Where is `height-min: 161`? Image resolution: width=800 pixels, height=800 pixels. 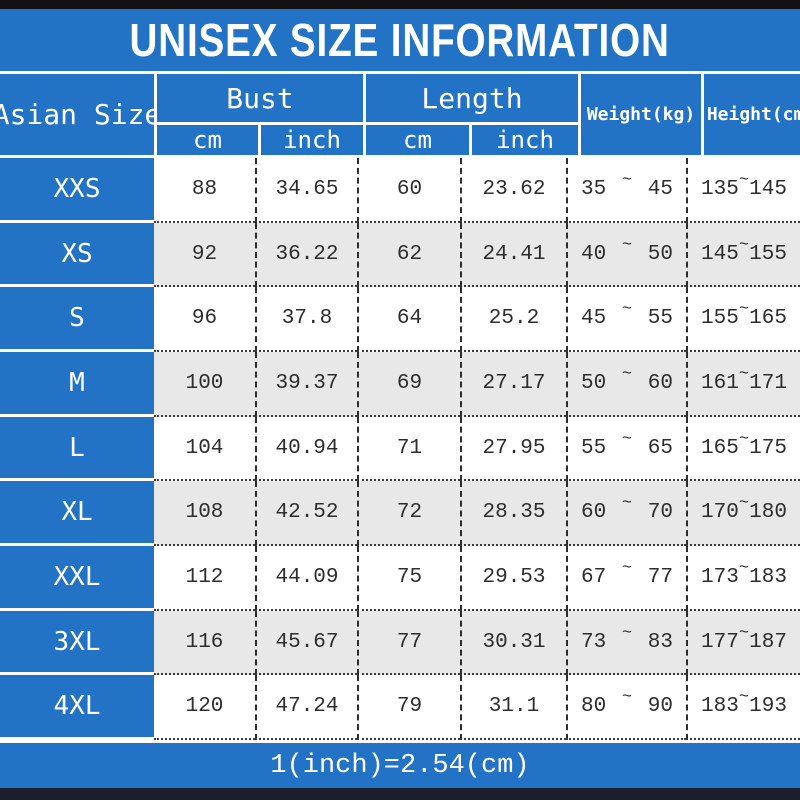
height-min: 161 is located at coordinates (720, 383).